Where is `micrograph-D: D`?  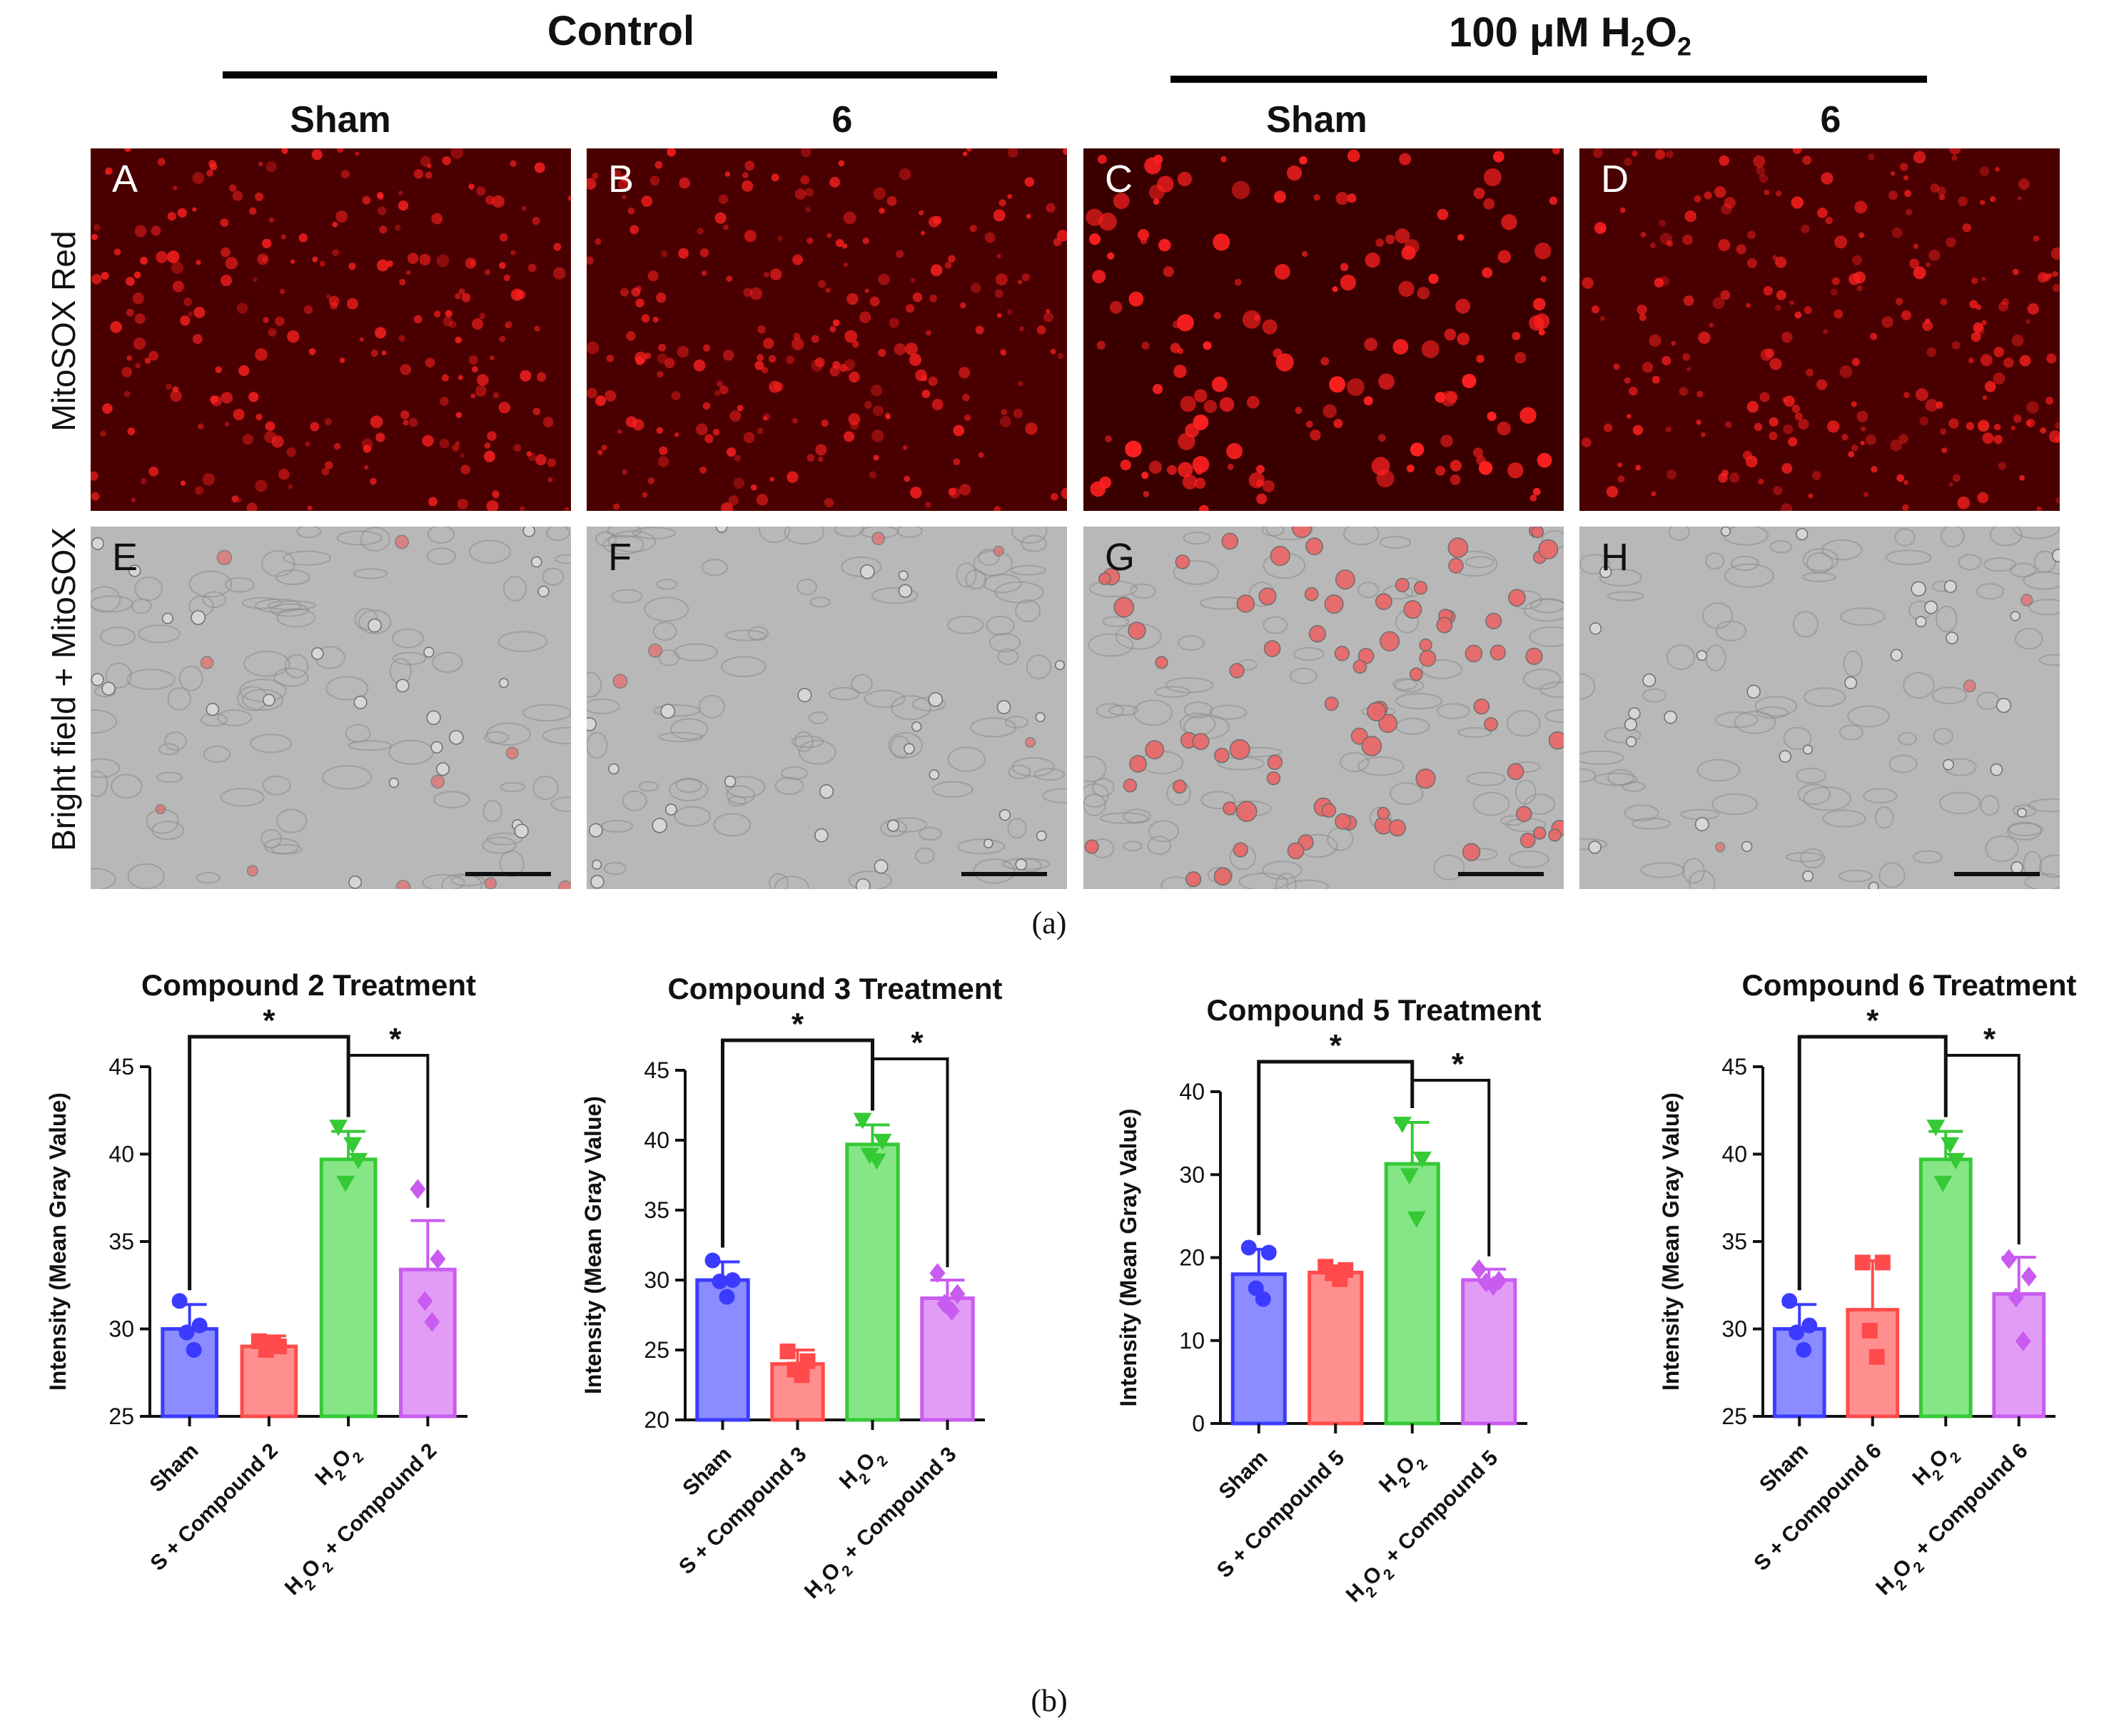
micrograph-D: D is located at coordinates (1819, 329).